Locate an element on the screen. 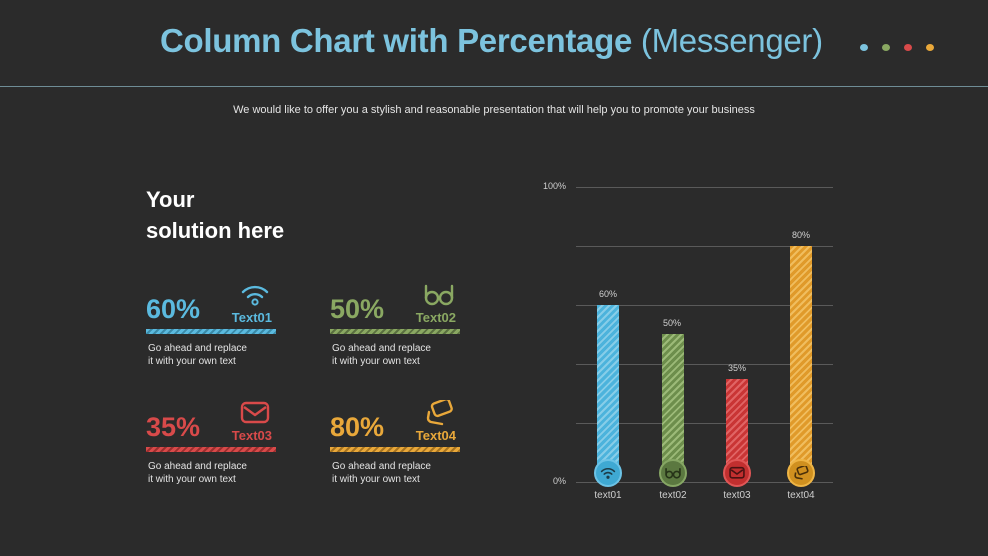  stat-label: Text03 is located at coordinates (251, 435).